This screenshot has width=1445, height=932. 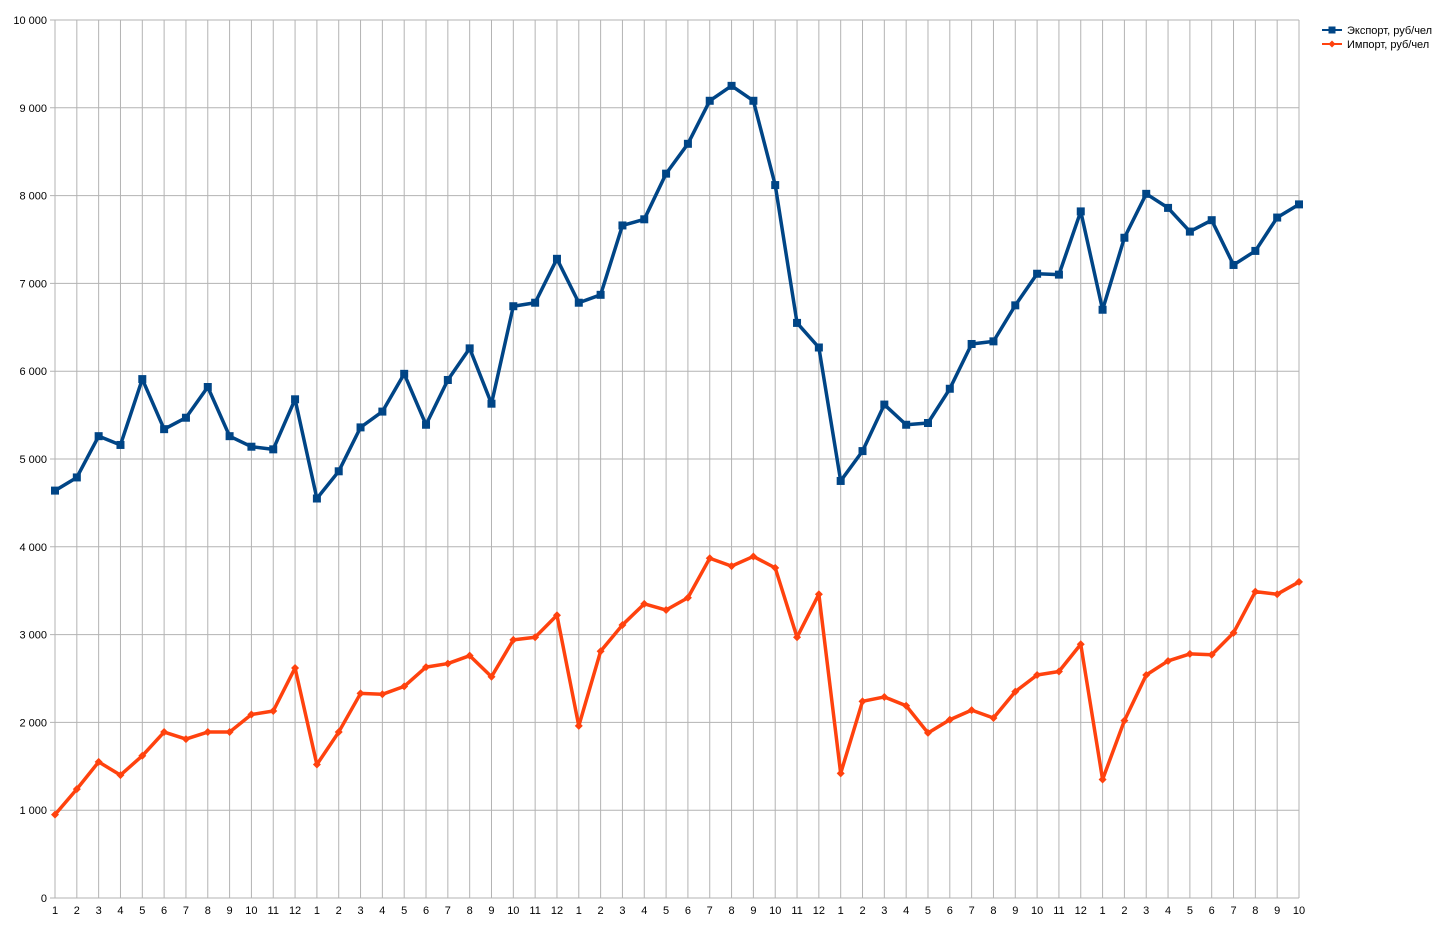 I want to click on y-tick-label: 10 000, so click(x=30, y=21).